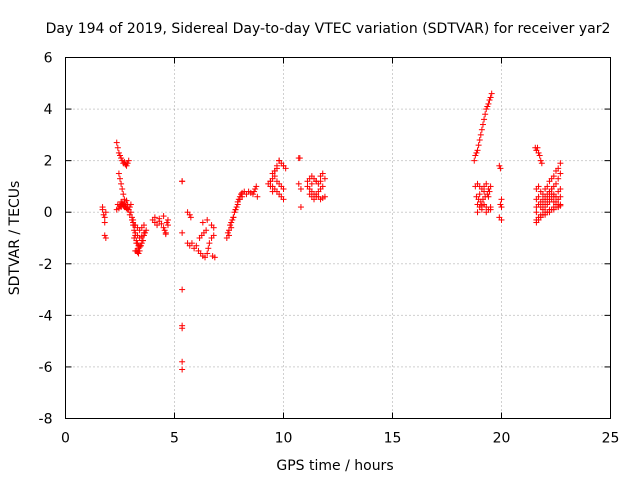 Image resolution: width=640 pixels, height=480 pixels. What do you see at coordinates (15, 238) in the screenshot?
I see `y-axis-label: SDTVAR / TECUs` at bounding box center [15, 238].